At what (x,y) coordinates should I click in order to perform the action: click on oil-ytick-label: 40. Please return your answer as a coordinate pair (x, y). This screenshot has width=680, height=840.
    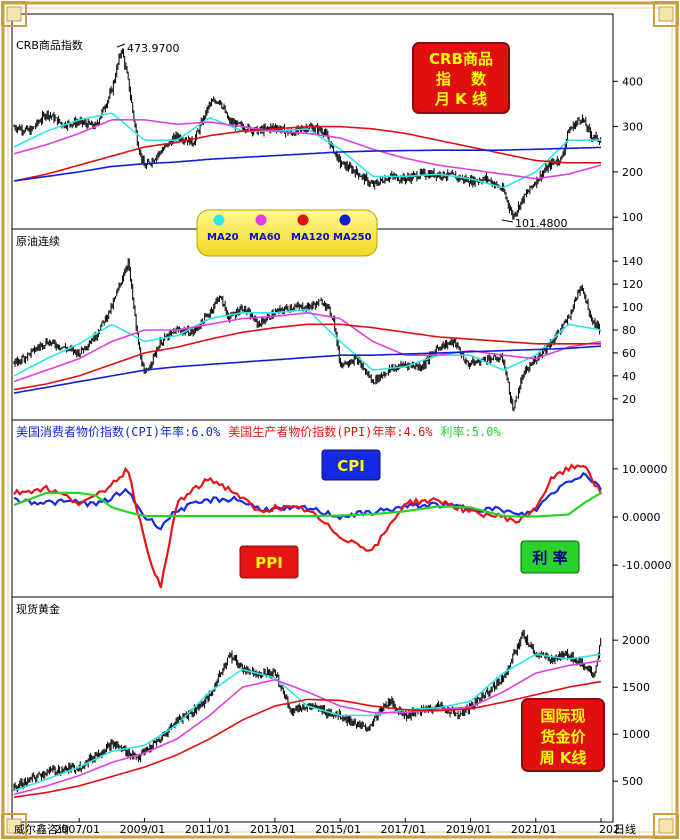
    Looking at the image, I should click on (629, 376).